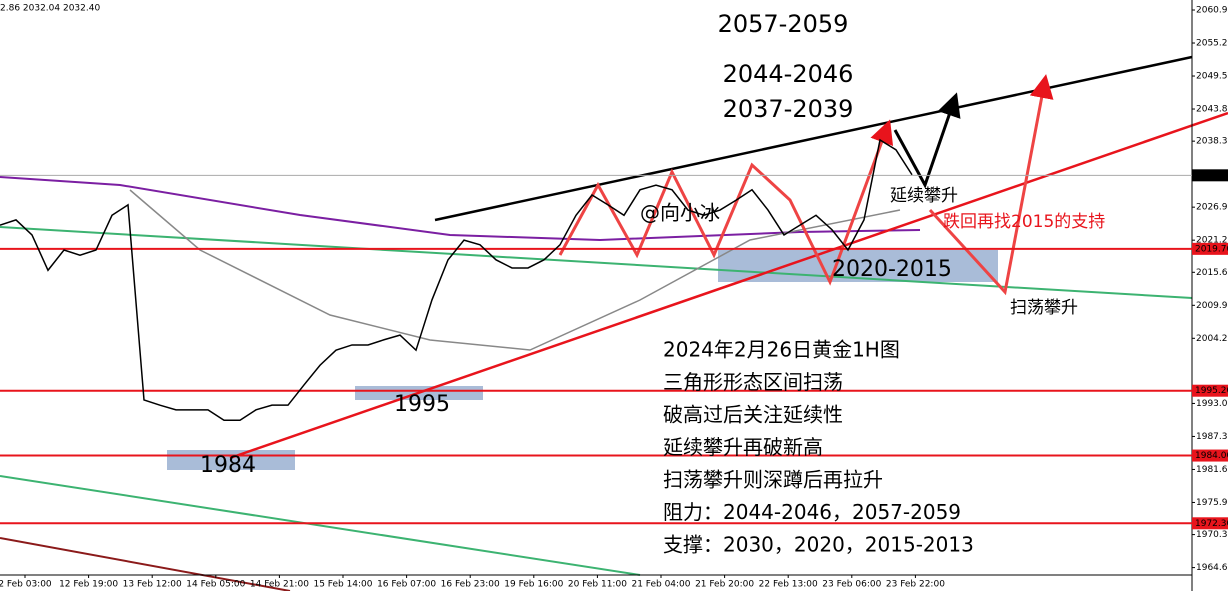 Image resolution: width=1228 pixels, height=595 pixels. I want to click on y-tick-label: 2055.25, so click(1212, 44).